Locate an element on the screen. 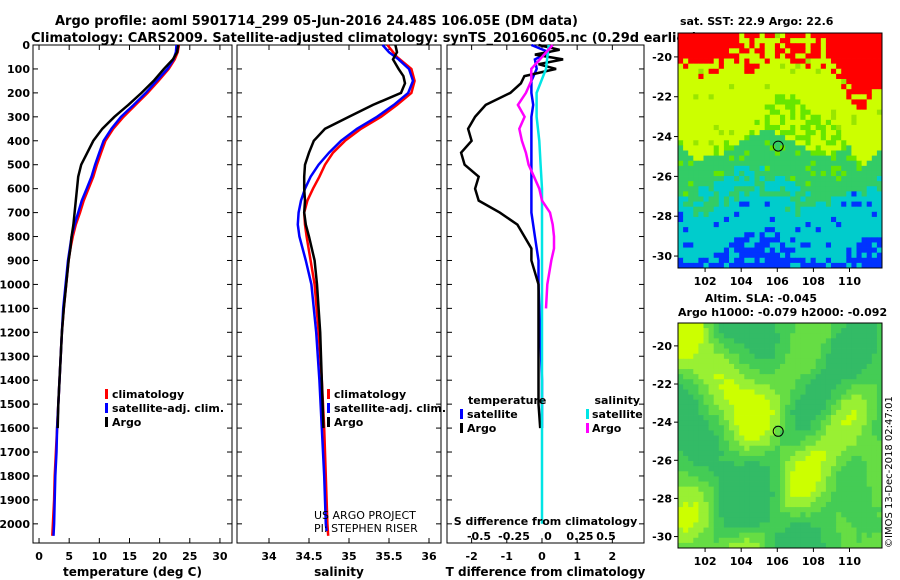  sst-map-title: sat. SST: 22.9 Argo: 22.6 is located at coordinates (757, 21).